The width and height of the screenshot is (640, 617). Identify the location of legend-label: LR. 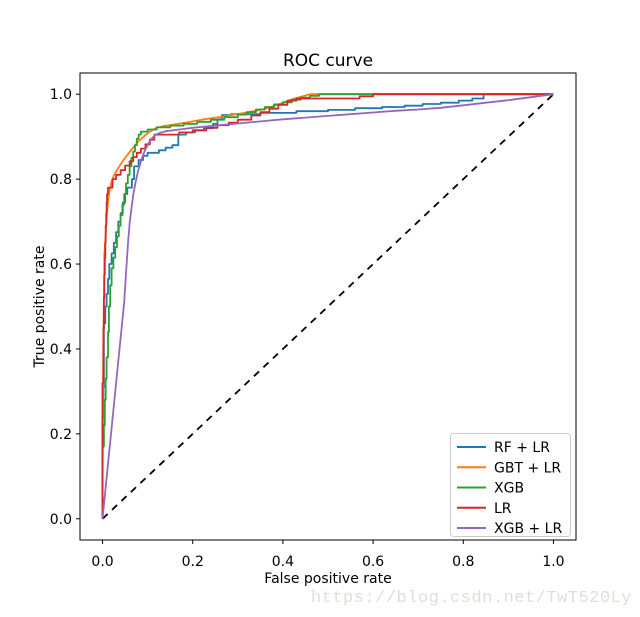
(503, 509).